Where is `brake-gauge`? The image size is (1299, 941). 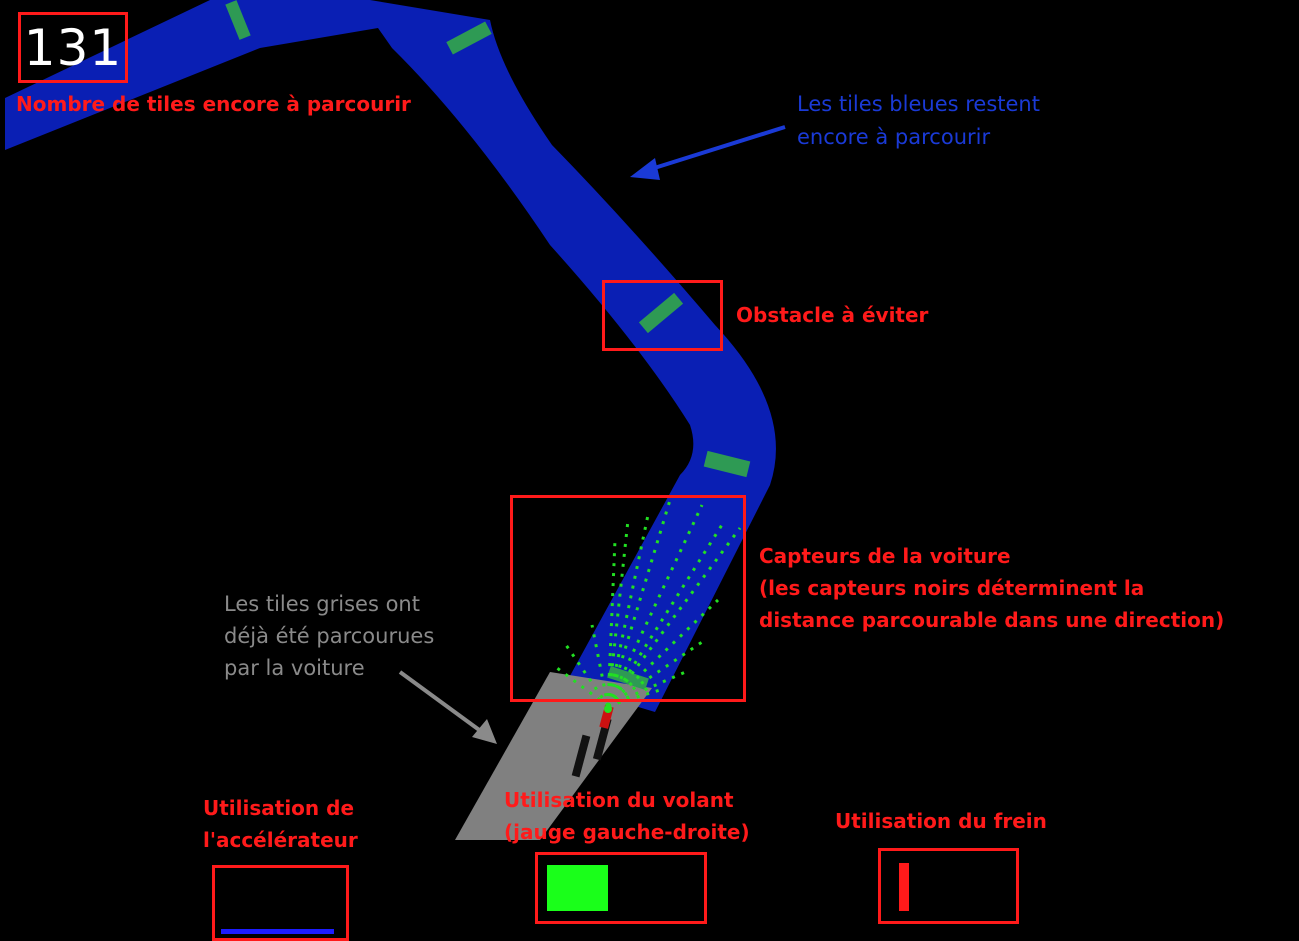
brake-gauge is located at coordinates (948, 886).